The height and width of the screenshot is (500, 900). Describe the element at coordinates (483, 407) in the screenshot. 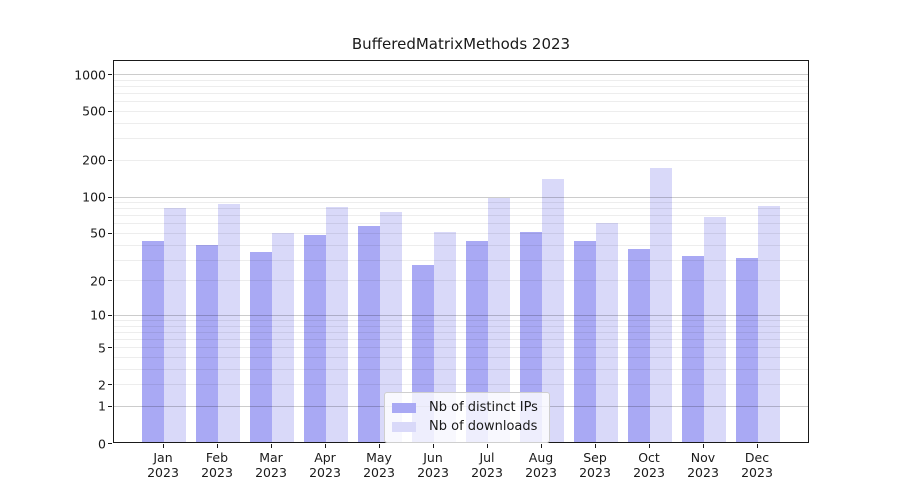

I see `legend-label-distinct-ips: Nb of distinct IPs` at that location.